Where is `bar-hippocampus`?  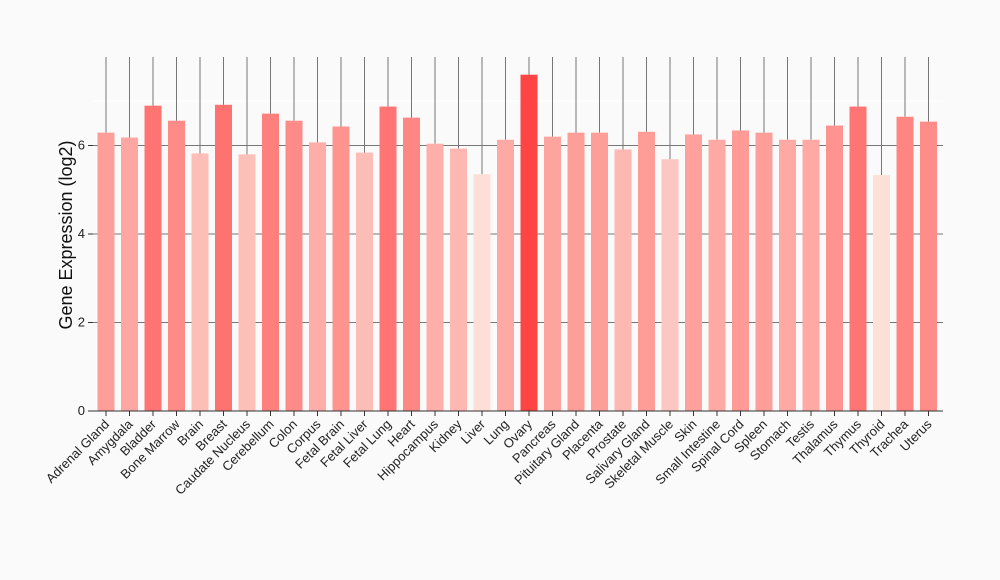 bar-hippocampus is located at coordinates (435, 277).